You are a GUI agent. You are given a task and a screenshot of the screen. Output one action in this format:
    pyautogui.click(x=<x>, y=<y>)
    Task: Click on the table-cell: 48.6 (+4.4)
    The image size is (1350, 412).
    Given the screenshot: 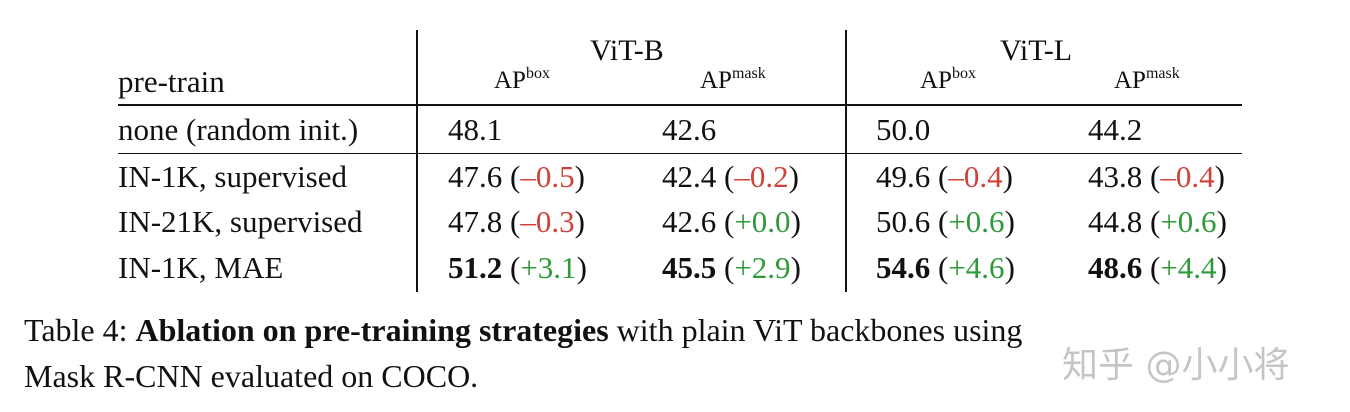 What is the action you would take?
    pyautogui.click(x=1157, y=267)
    